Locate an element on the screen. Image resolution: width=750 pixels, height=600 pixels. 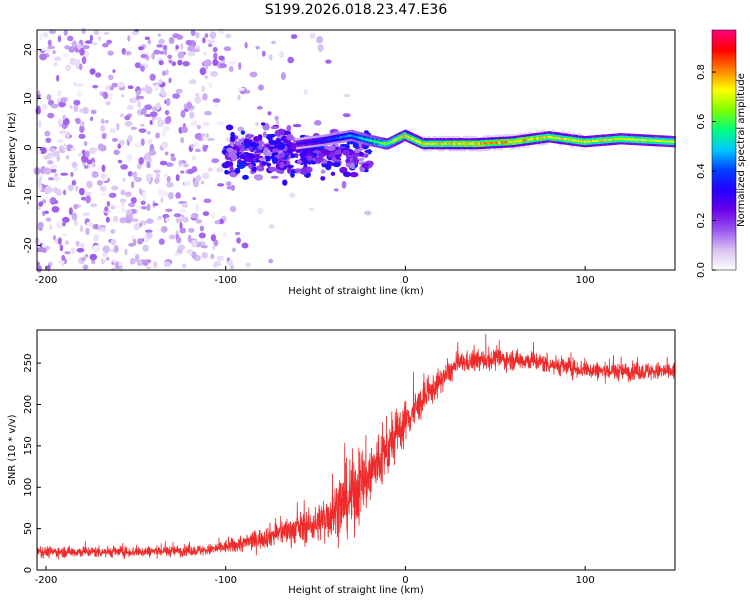
colorbar-label: Normalized spectral amplitude is located at coordinates (741, 150).